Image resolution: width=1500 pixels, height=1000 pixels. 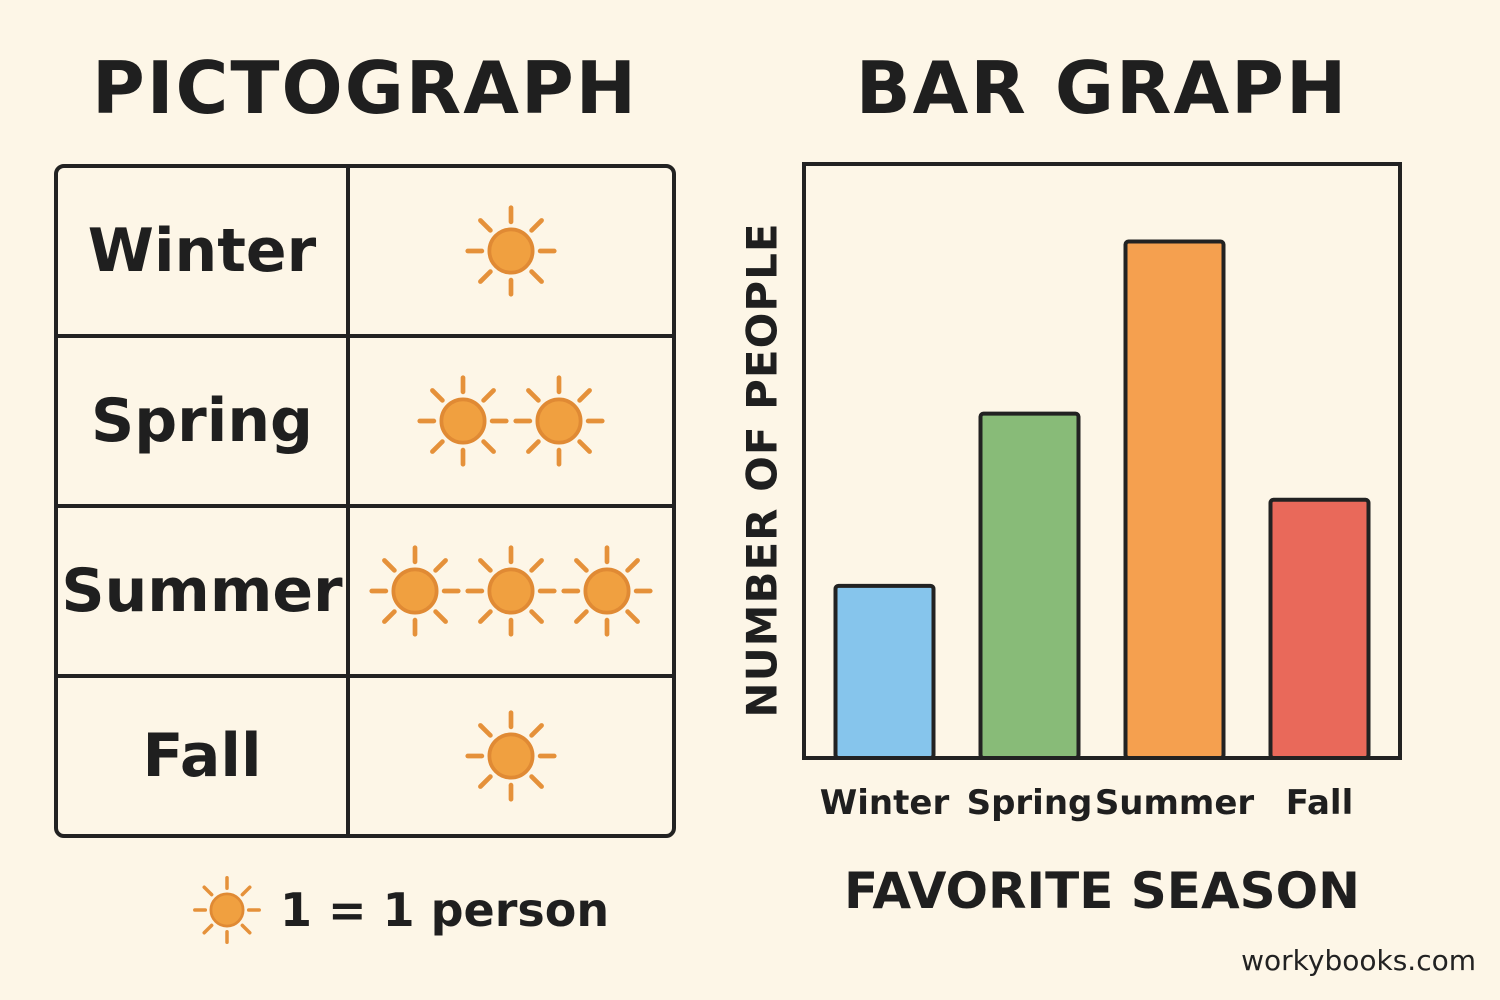 I want to click on tick-label-winter: Winter, so click(x=885, y=803).